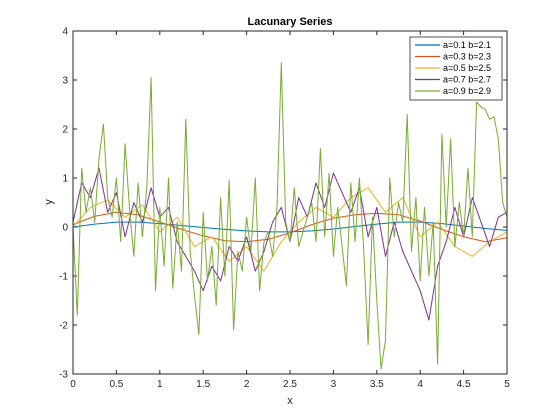 The image size is (560, 420). I want to click on legend-label-3: a=0.5 b=2.5, so click(467, 68).